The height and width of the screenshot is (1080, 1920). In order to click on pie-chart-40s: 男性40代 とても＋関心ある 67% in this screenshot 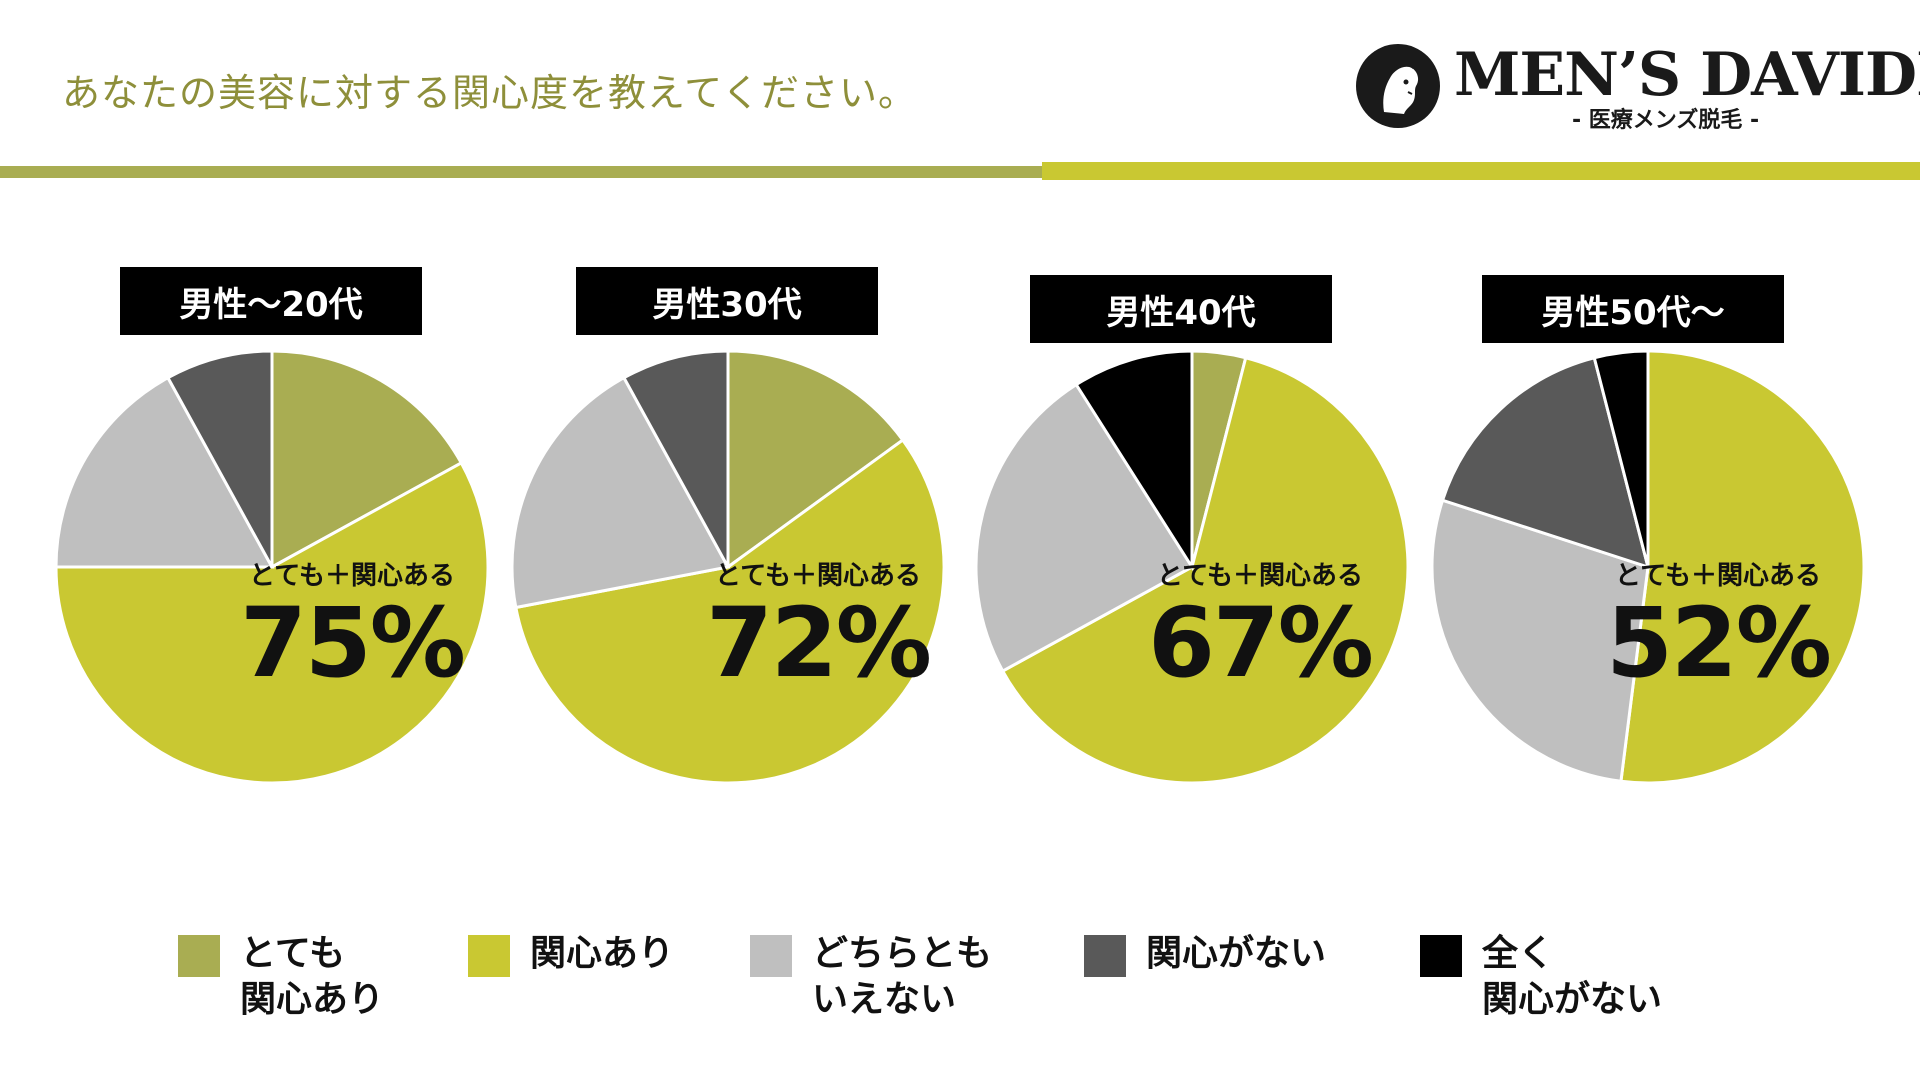, I will do `click(1202, 525)`.